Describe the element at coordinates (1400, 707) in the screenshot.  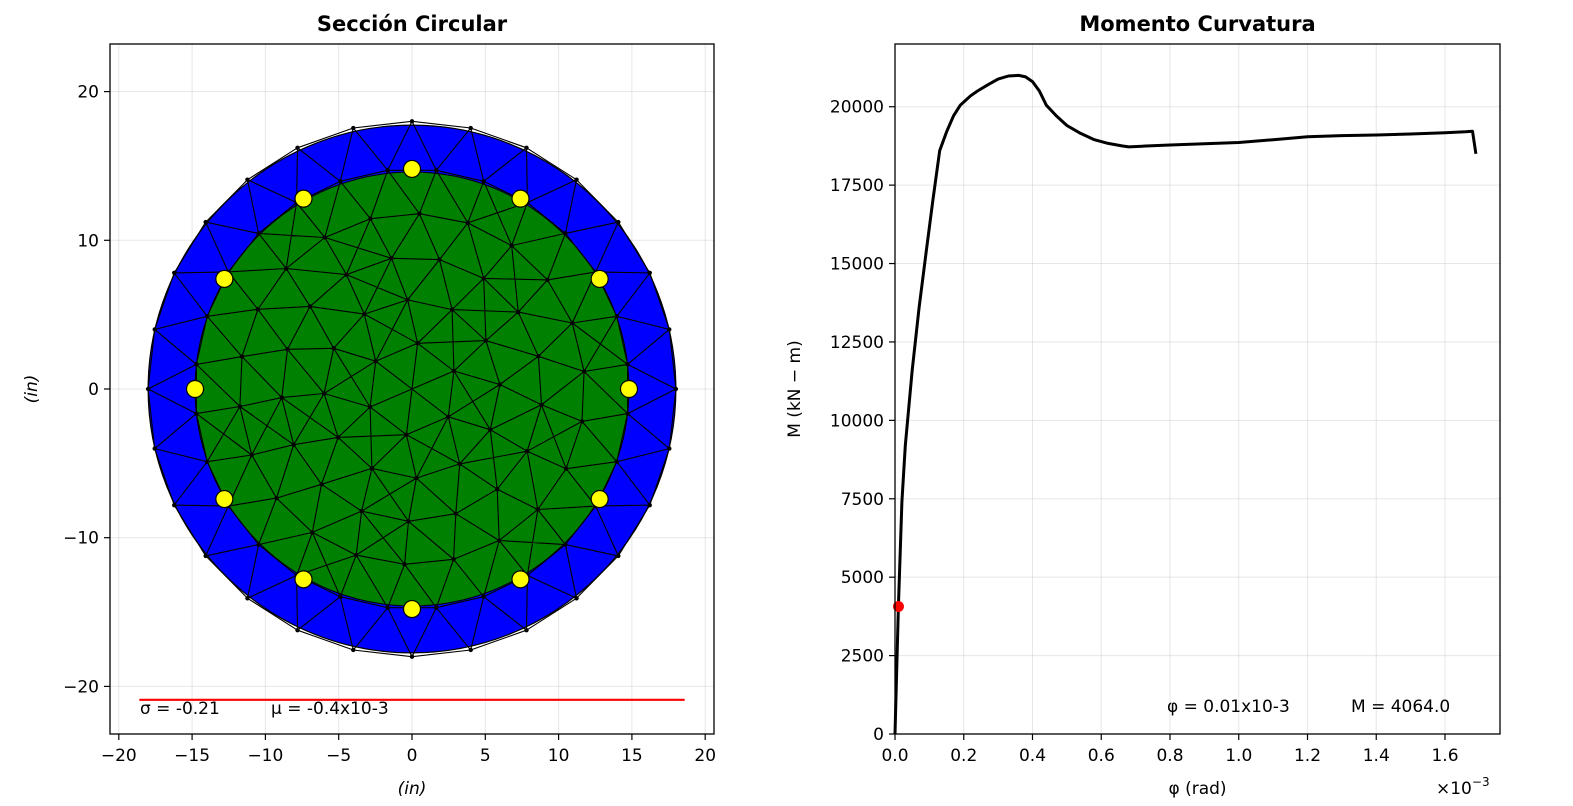
I see `moment-annotation: M = 4064.0` at that location.